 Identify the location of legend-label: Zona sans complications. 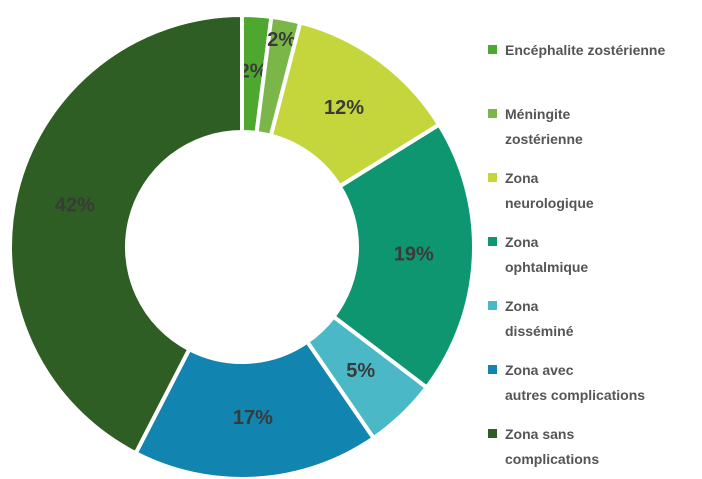
(552, 446).